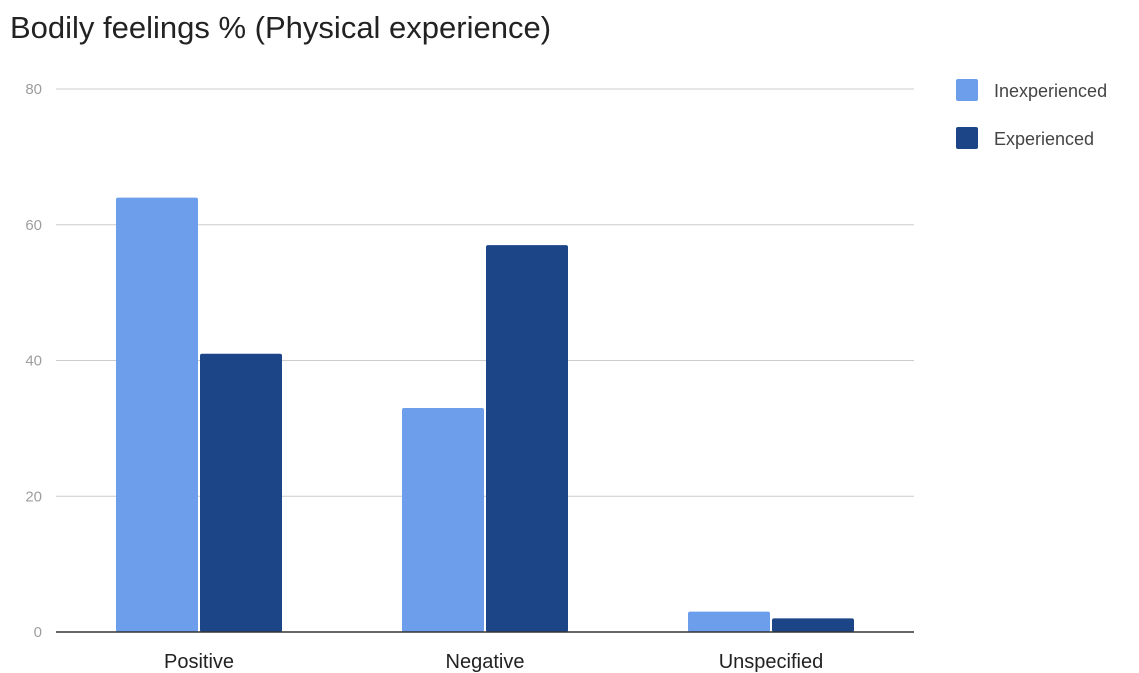  I want to click on y-tick-label: 60, so click(33, 225).